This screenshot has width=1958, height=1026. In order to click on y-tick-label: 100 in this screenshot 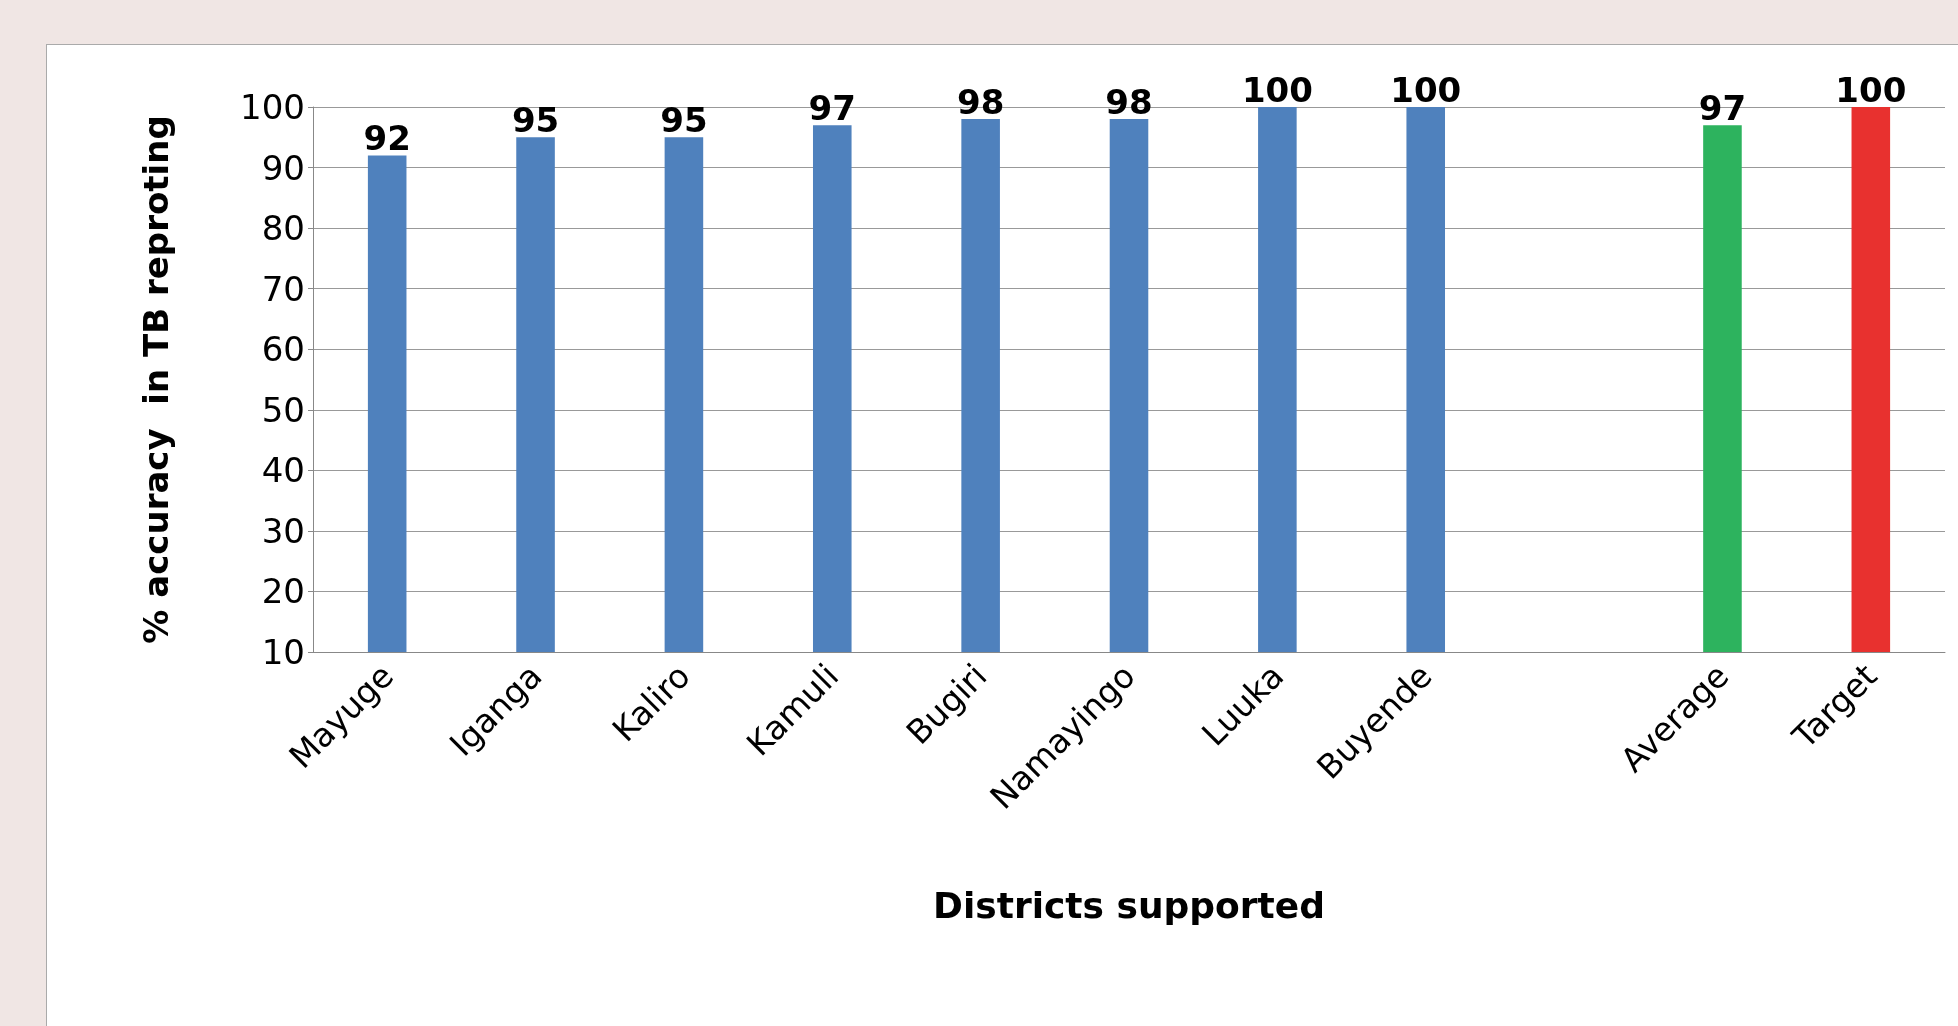, I will do `click(272, 107)`.